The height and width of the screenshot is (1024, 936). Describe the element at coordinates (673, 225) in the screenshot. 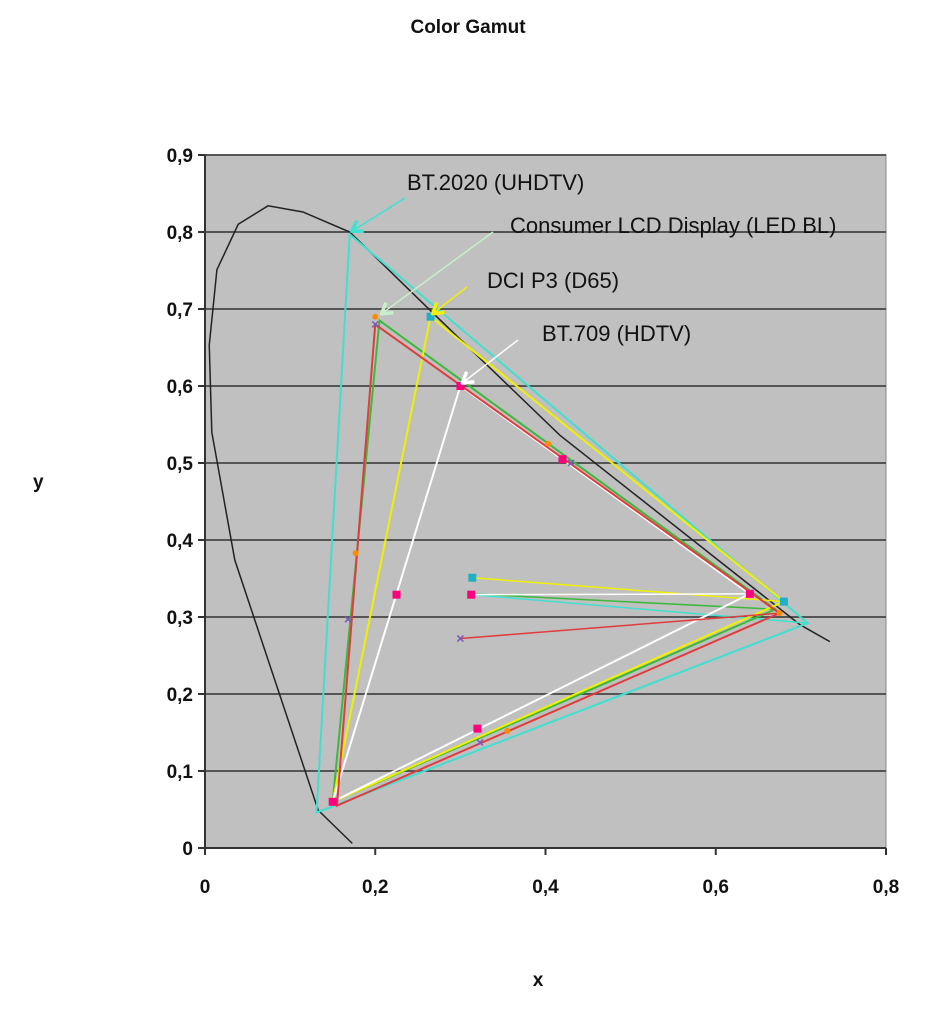

I see `annotation-label: Consumer LCD Display (LED BL)` at that location.